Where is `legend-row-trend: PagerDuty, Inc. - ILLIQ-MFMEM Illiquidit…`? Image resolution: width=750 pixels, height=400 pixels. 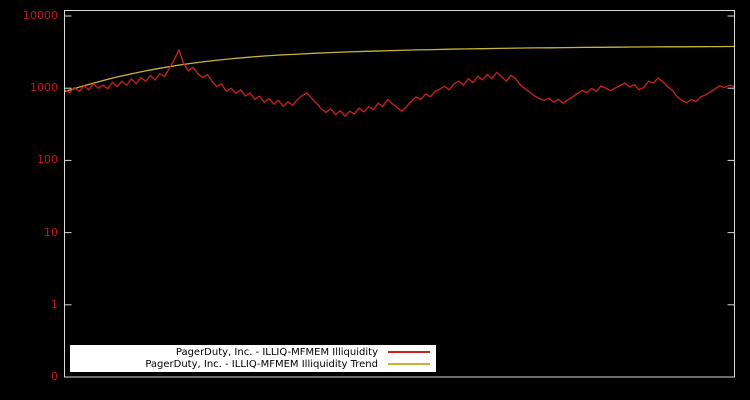
legend-row-trend: PagerDuty, Inc. - ILLIQ-MFMEM Illiquidit… is located at coordinates (253, 364).